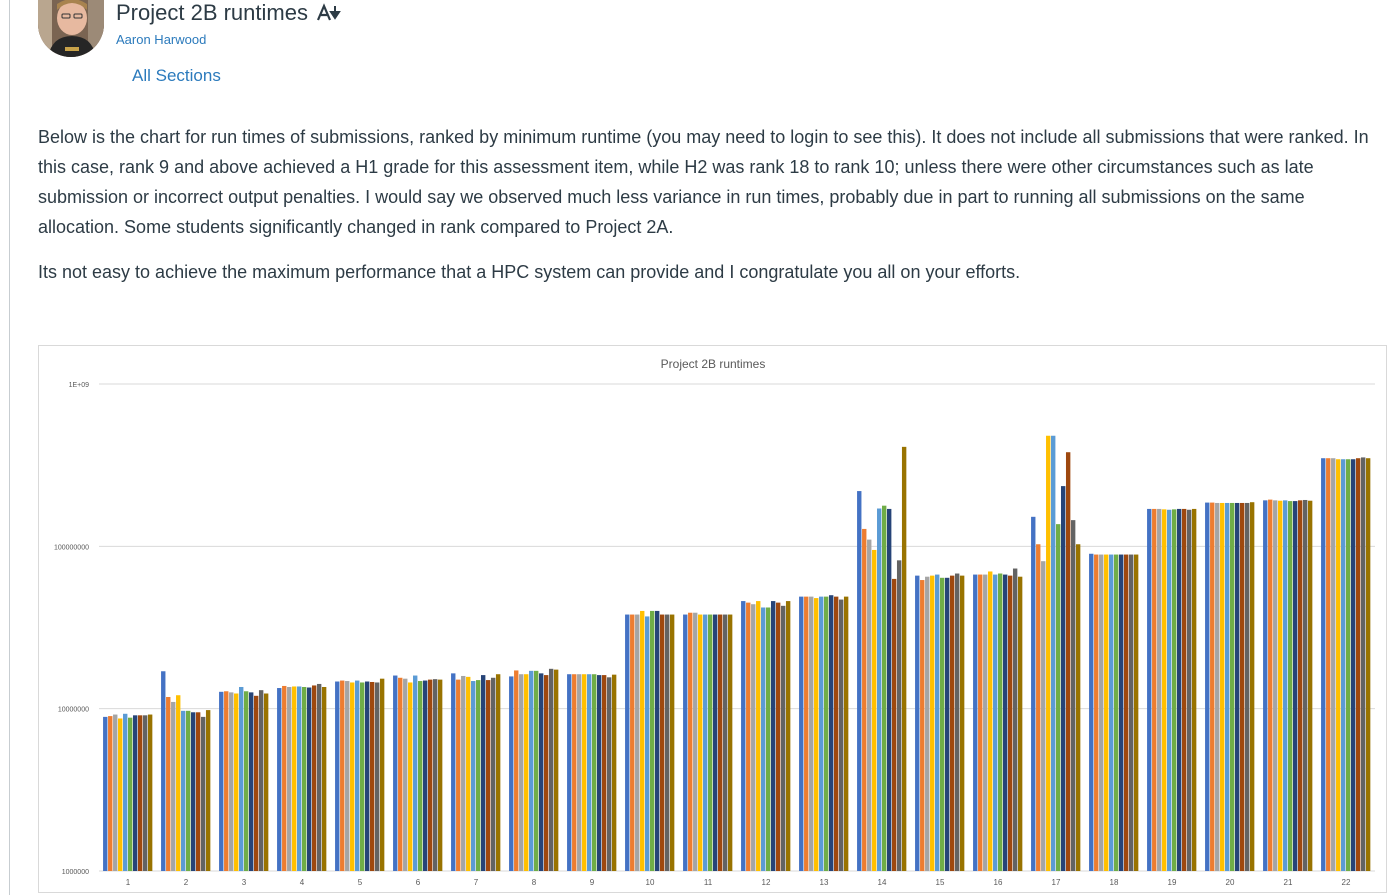 The image size is (1396, 895). I want to click on y-tick-label: 100000000, so click(71, 547).